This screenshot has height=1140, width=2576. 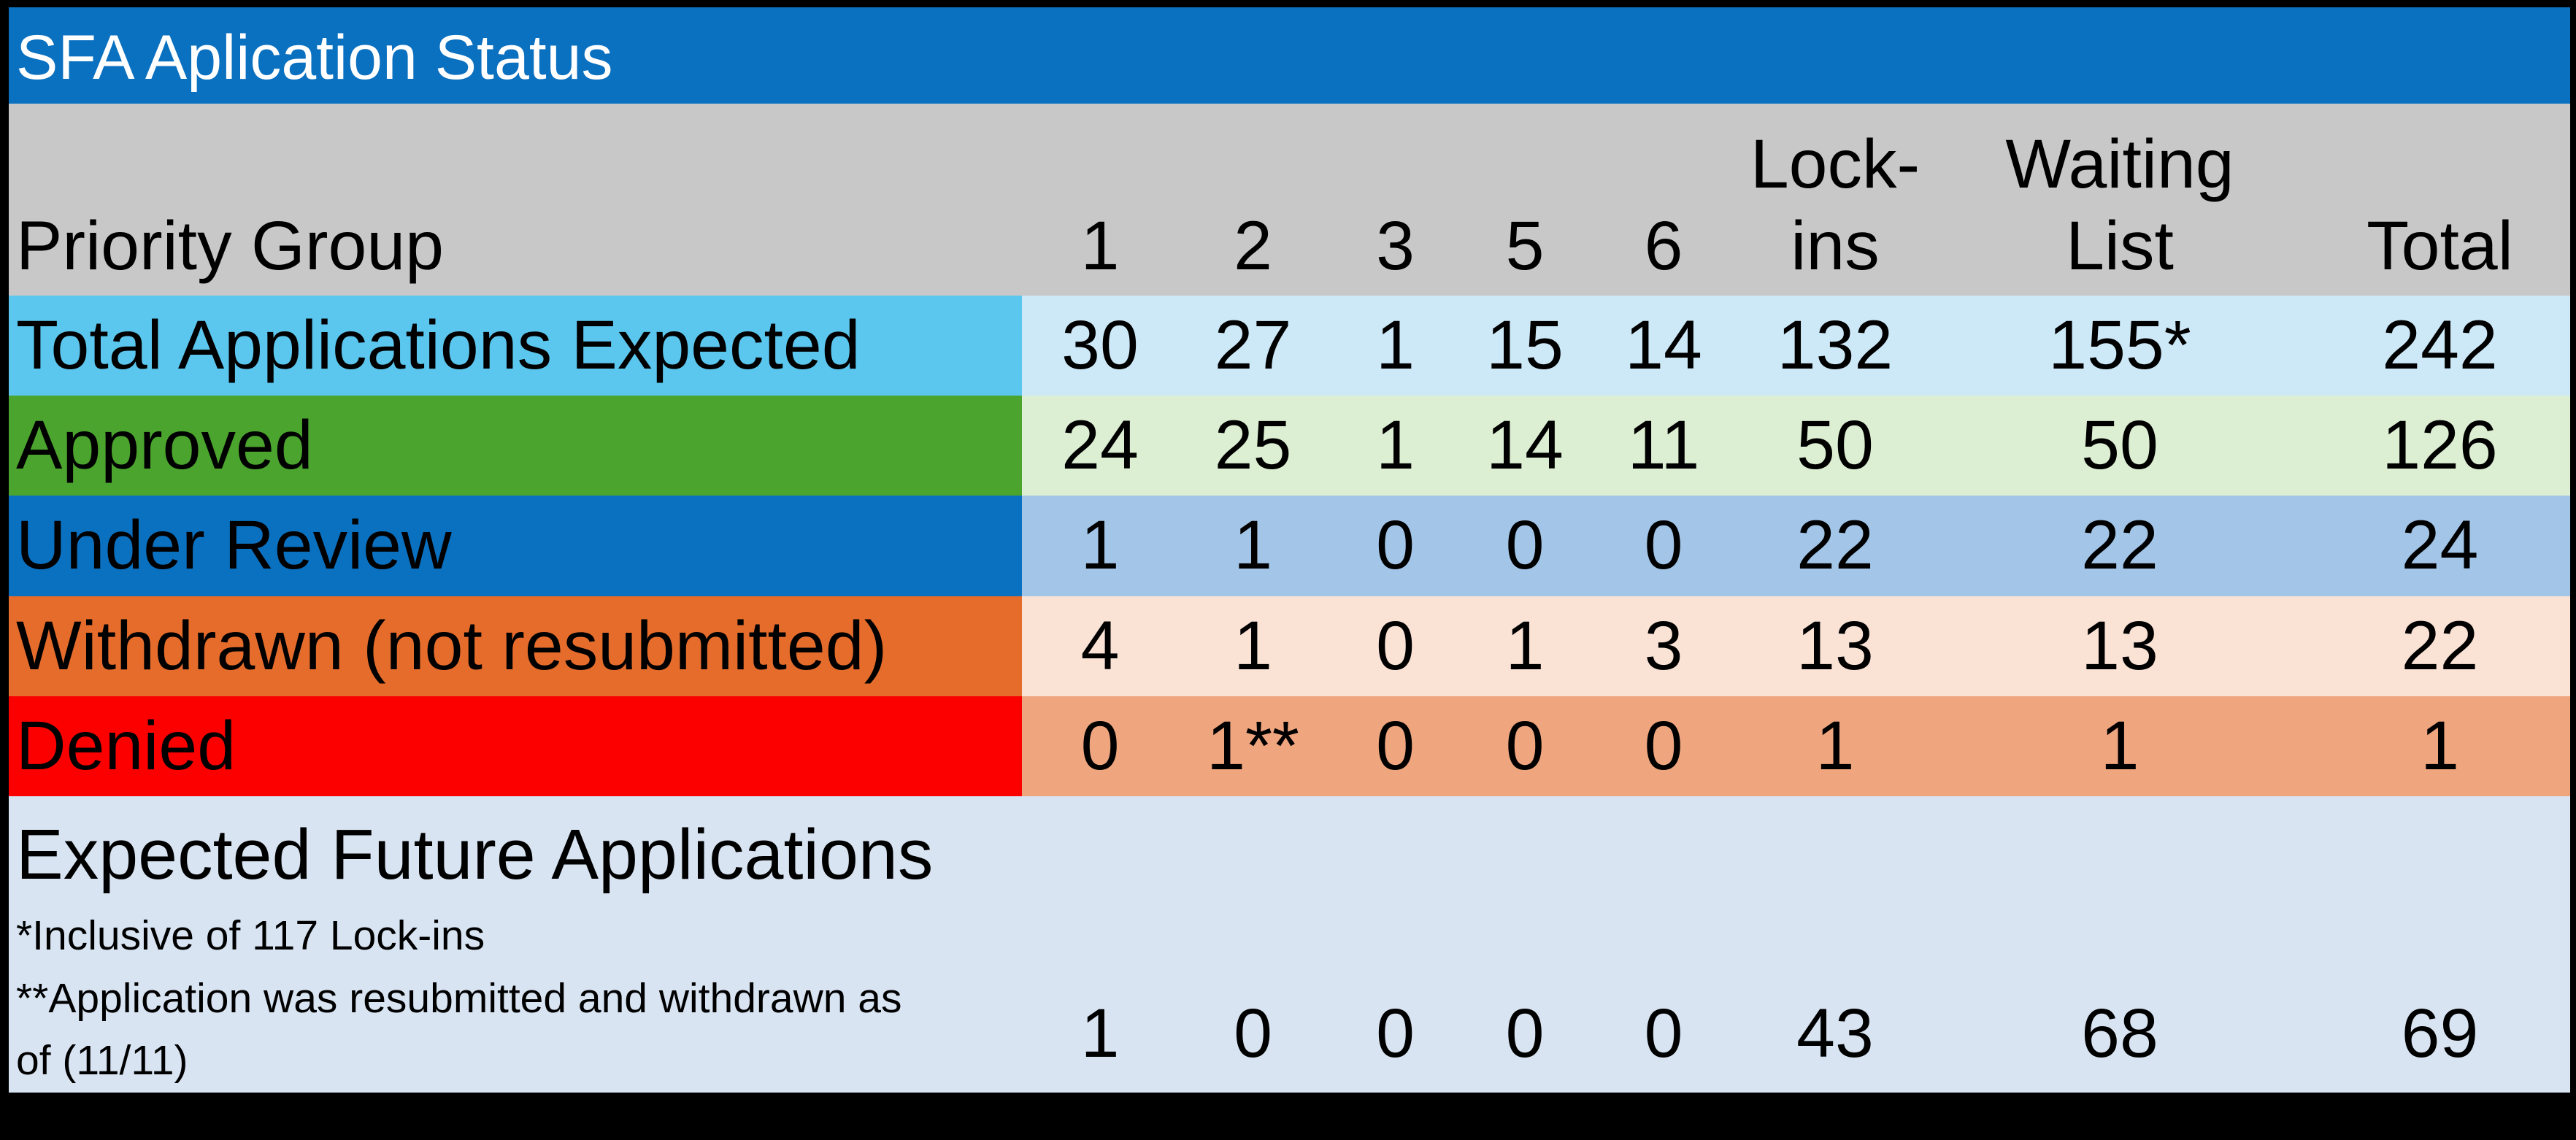 I want to click on table-cell: 155*, so click(x=2120, y=345).